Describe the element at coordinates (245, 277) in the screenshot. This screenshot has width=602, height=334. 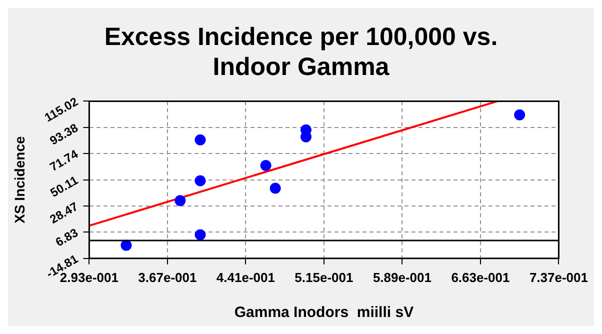
I see `x-tick-label: 4.41e-001` at that location.